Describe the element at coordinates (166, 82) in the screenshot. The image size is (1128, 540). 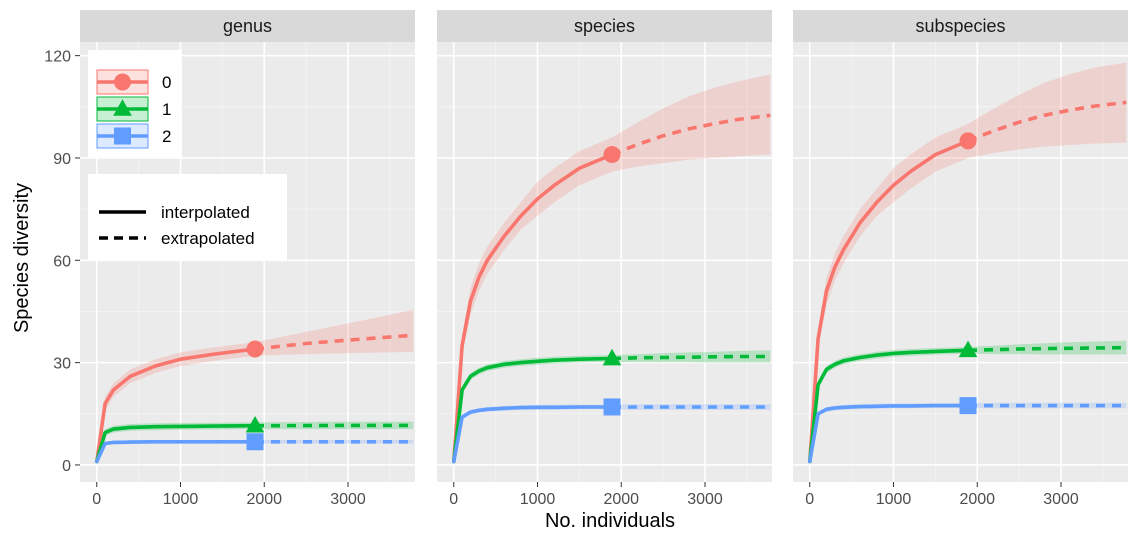
I see `legend-label: 0` at that location.